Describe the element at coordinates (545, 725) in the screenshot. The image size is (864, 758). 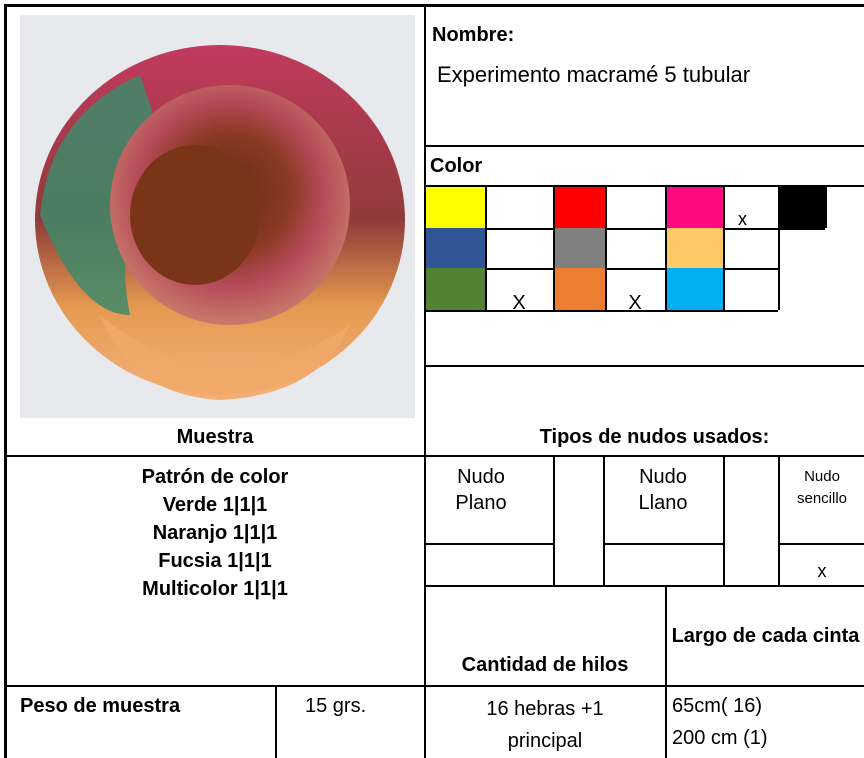
I see `threads-value: 16 hebras +1 principal` at that location.